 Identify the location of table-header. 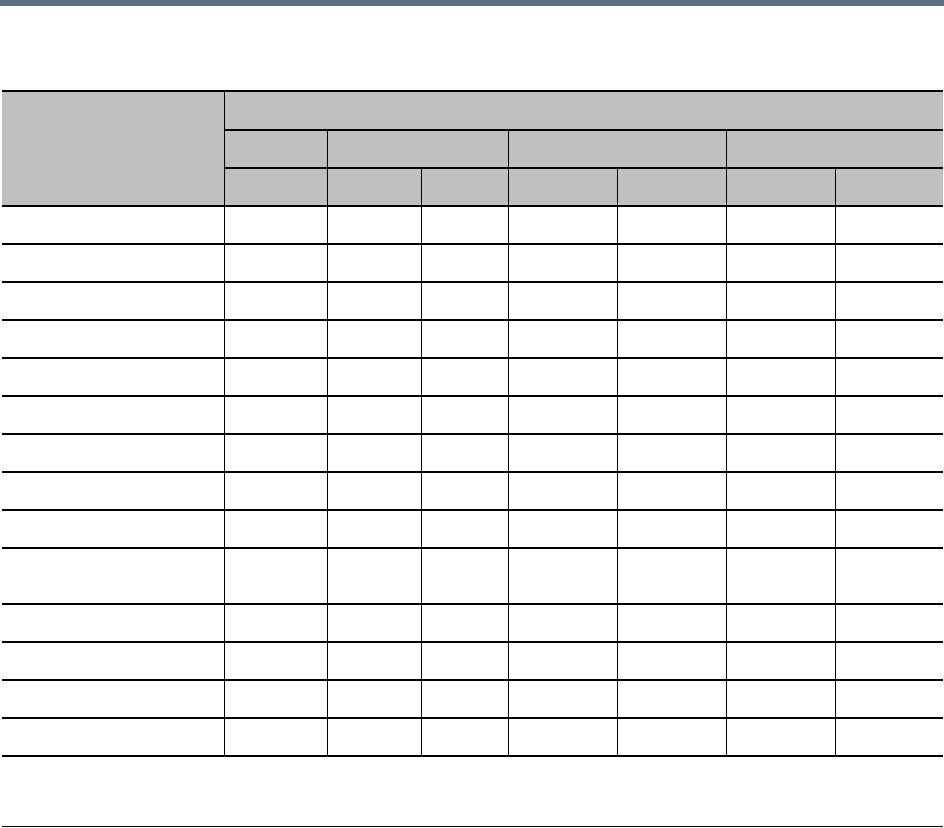
(473, 148).